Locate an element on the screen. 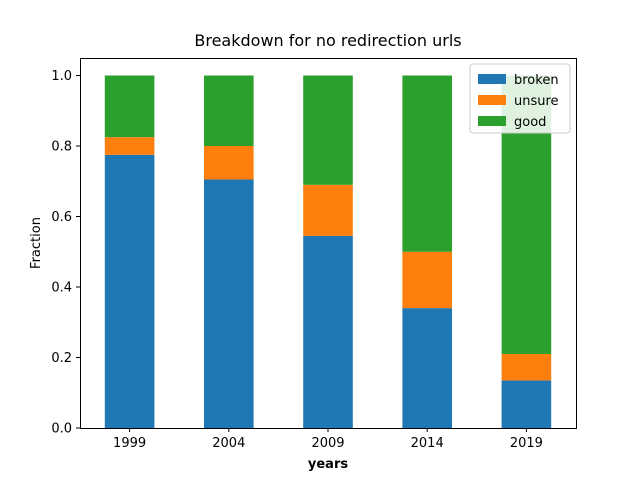 The image size is (640, 480). bar-broken-2004 is located at coordinates (229, 303).